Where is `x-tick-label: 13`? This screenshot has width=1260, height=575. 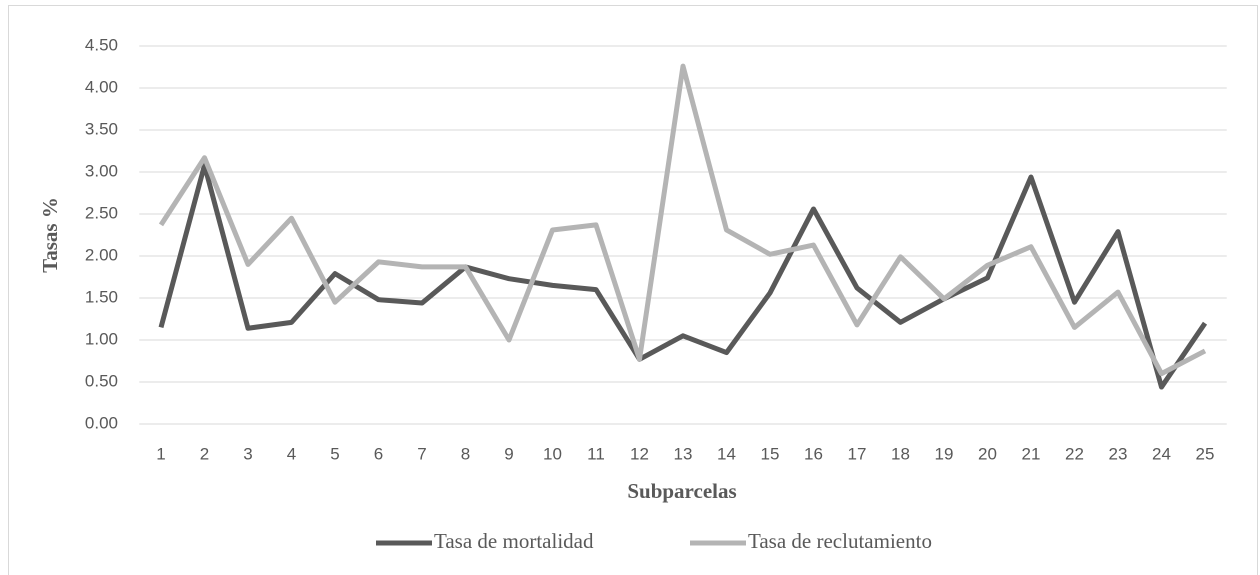
x-tick-label: 13 is located at coordinates (683, 453).